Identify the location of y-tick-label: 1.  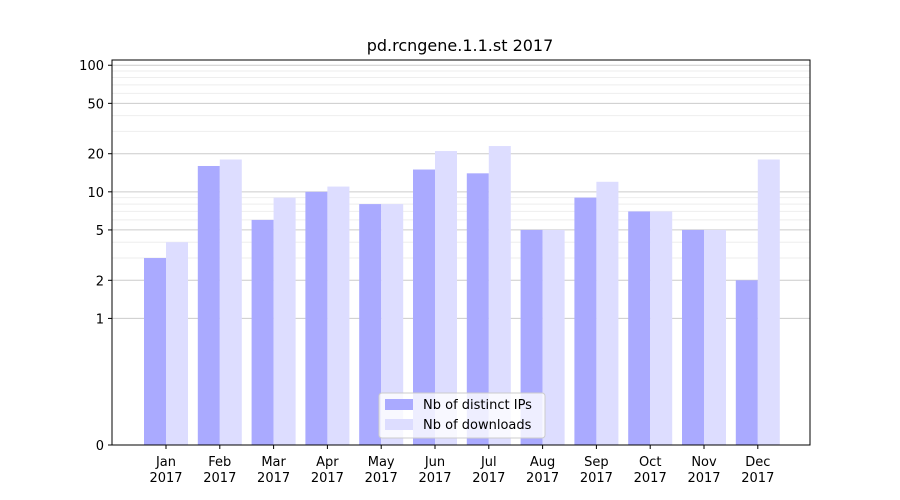
(100, 319).